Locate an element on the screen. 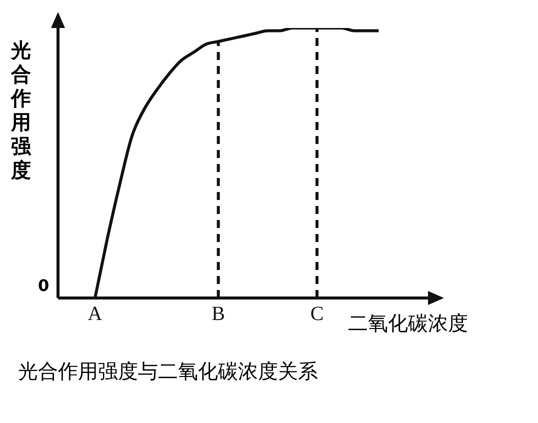 Image resolution: width=538 pixels, height=423 pixels. x-tick-label: C is located at coordinates (317, 314).